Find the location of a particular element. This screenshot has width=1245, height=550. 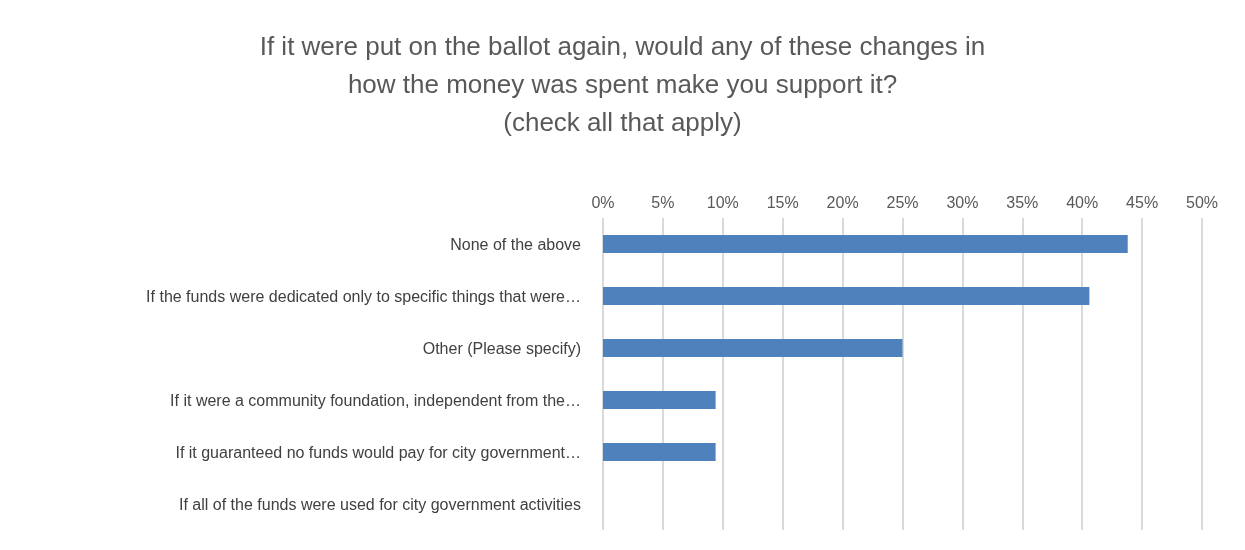

x-tick-label: 45% is located at coordinates (1142, 202).